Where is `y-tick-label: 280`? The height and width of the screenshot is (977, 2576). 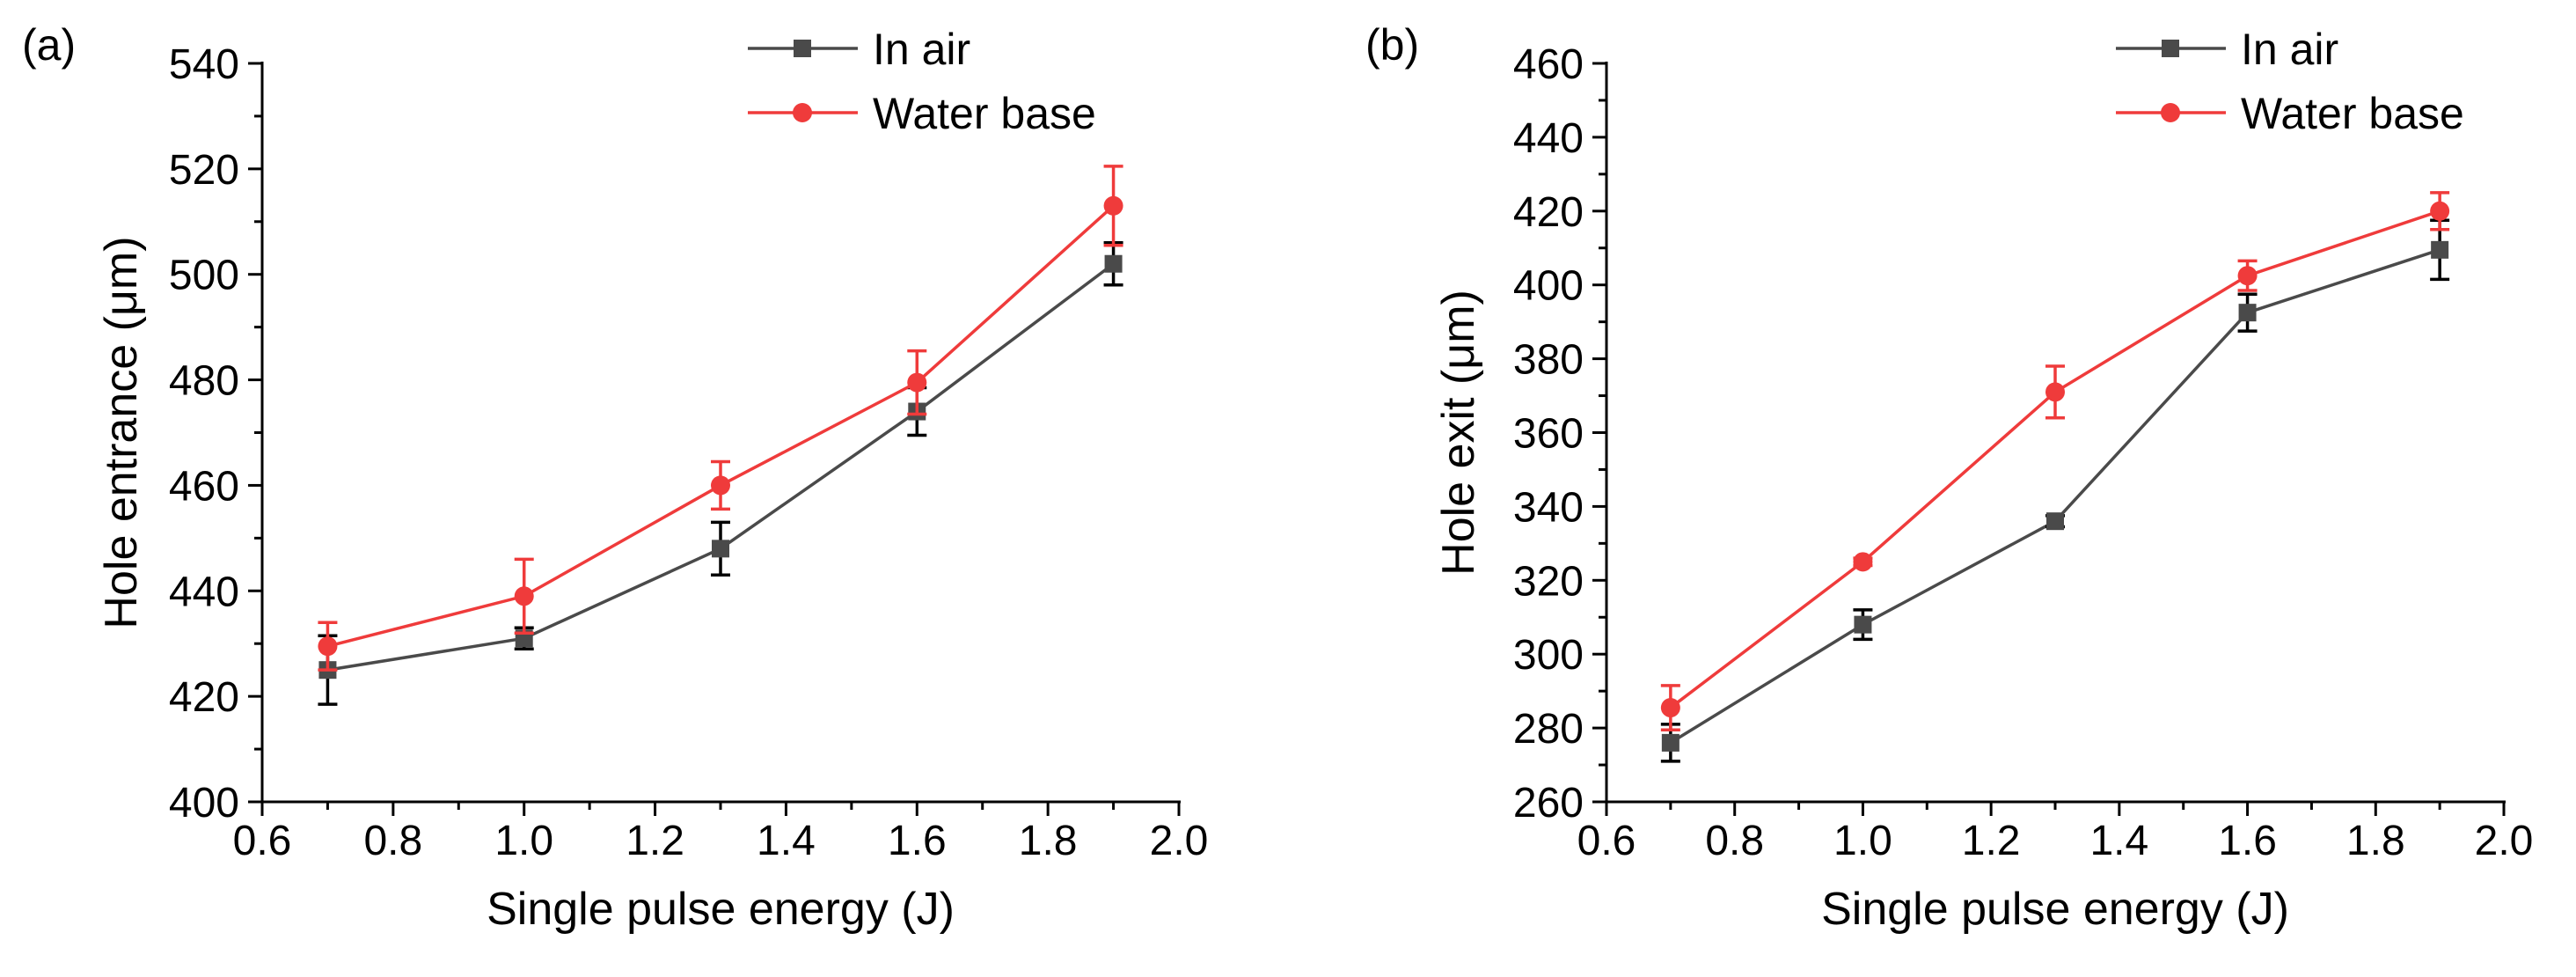 y-tick-label: 280 is located at coordinates (1548, 729).